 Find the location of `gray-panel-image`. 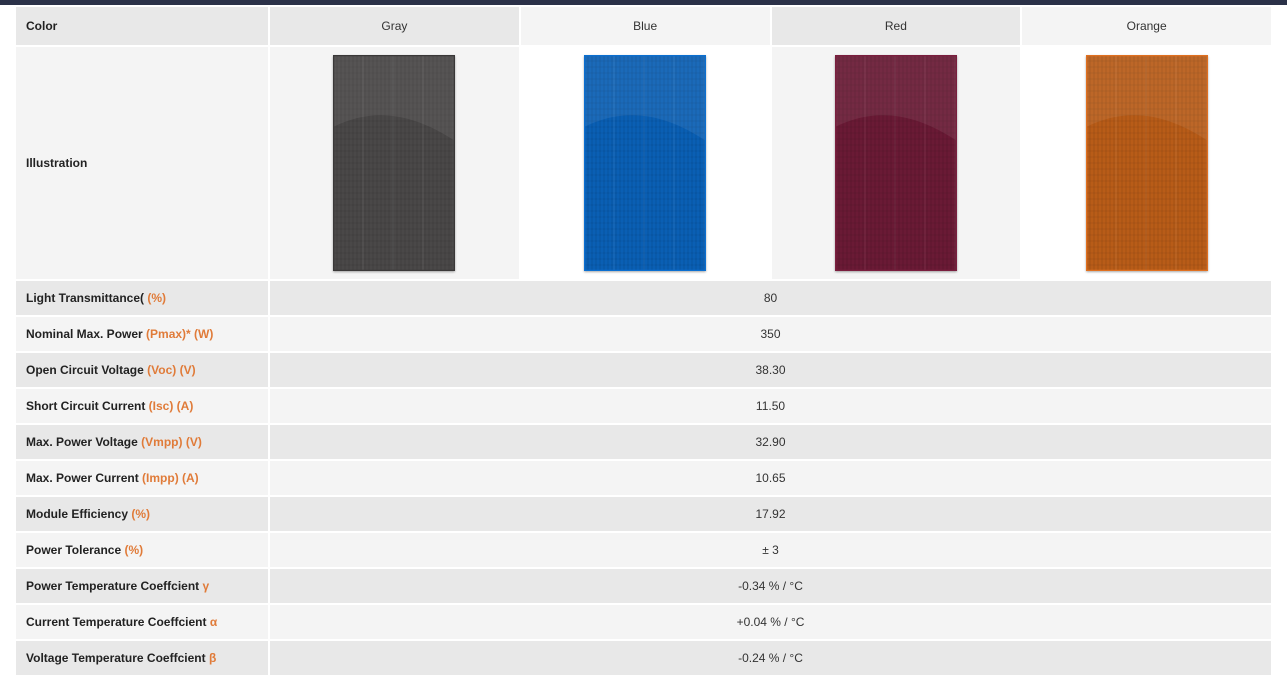

gray-panel-image is located at coordinates (394, 163).